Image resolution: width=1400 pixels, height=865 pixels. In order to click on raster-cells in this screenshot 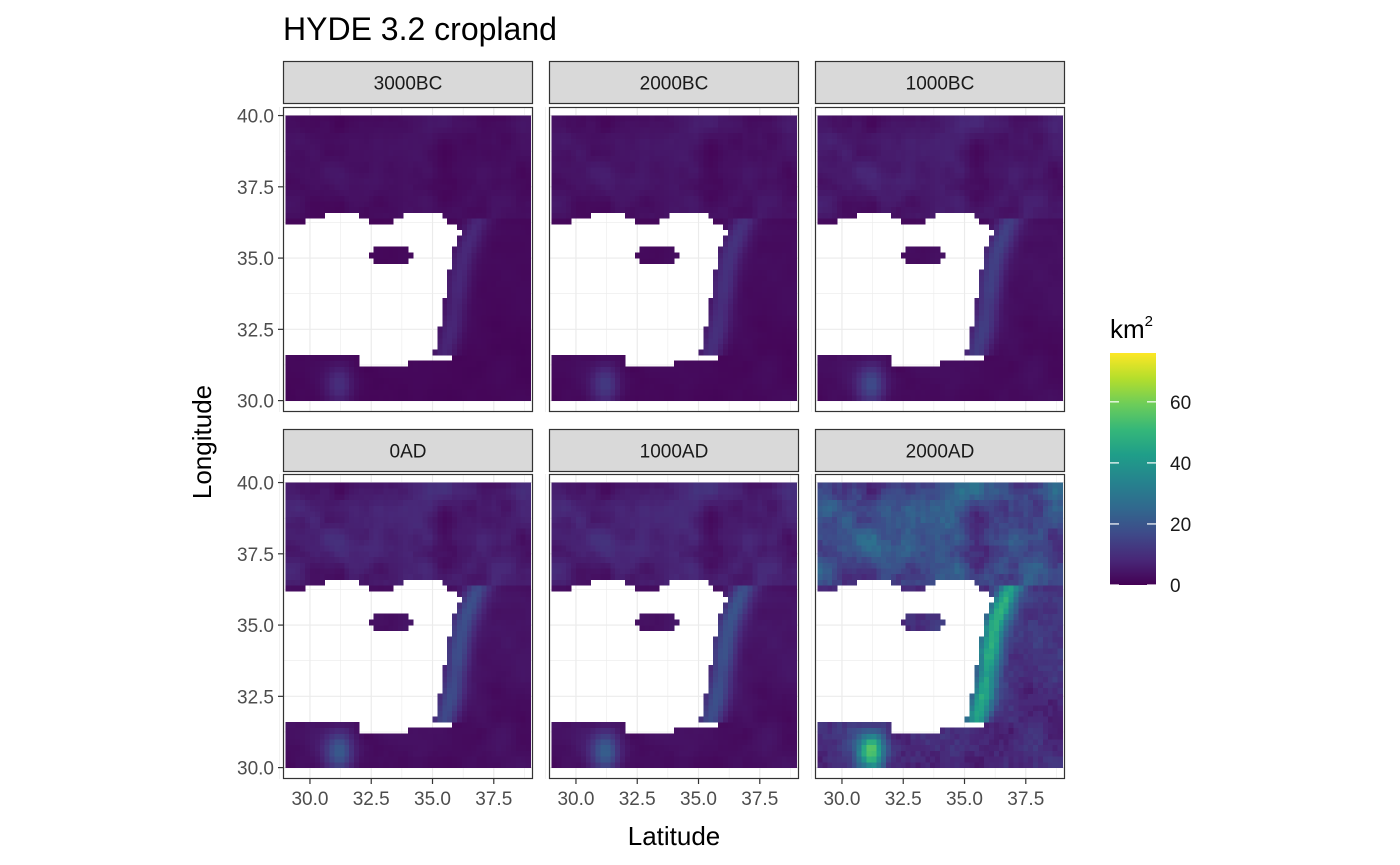, I will do `click(940, 258)`.